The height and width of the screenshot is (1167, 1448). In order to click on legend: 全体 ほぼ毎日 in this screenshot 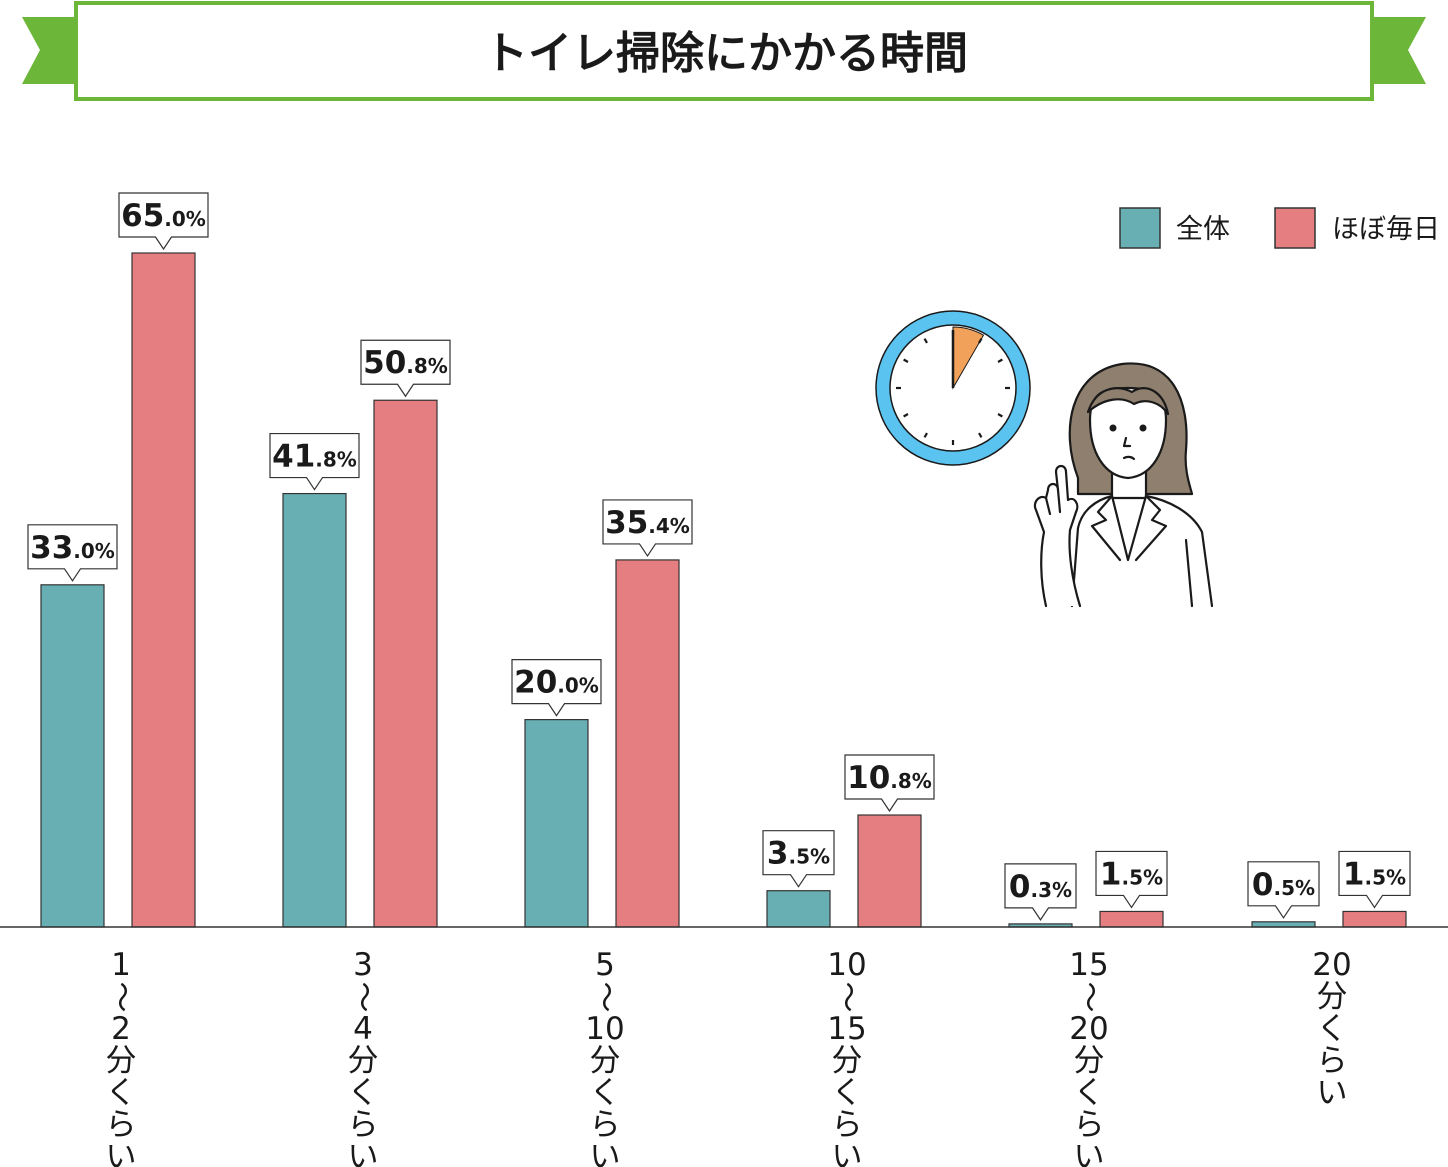, I will do `click(1279, 228)`.